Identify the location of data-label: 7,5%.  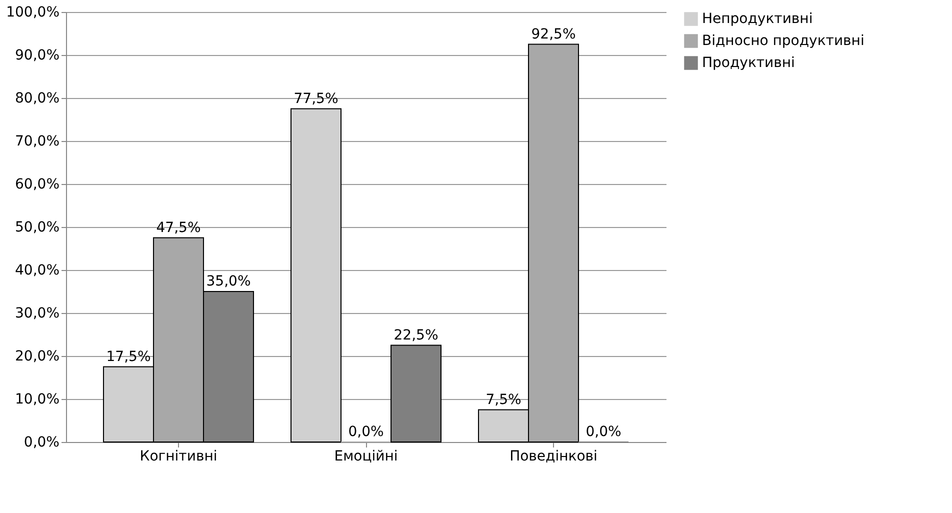
(504, 400).